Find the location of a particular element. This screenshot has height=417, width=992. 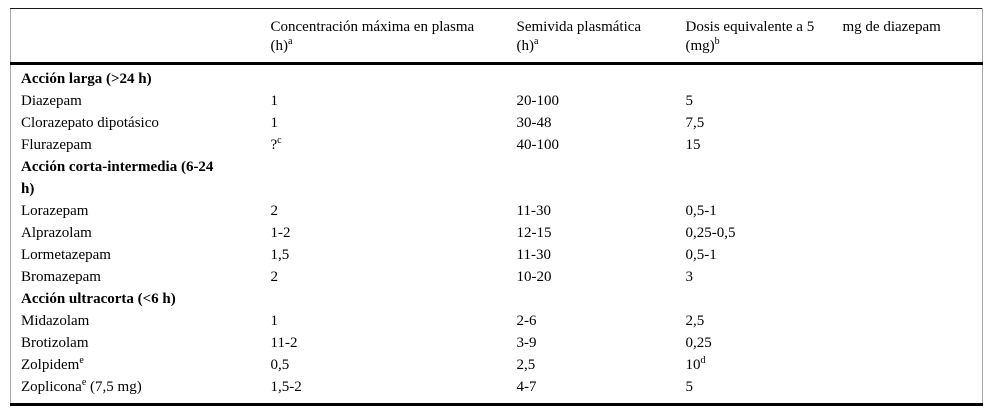

header-cmax-line2: (h)a is located at coordinates (394, 46).